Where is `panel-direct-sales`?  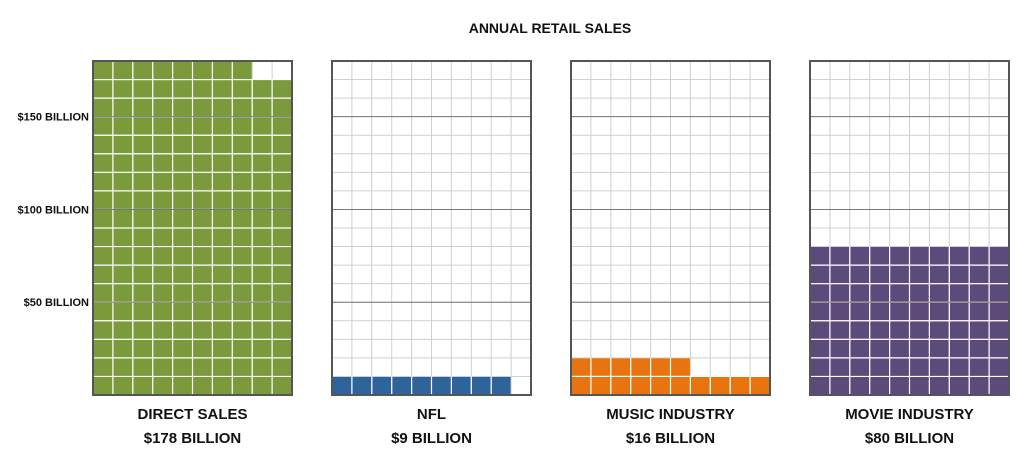 panel-direct-sales is located at coordinates (192, 228).